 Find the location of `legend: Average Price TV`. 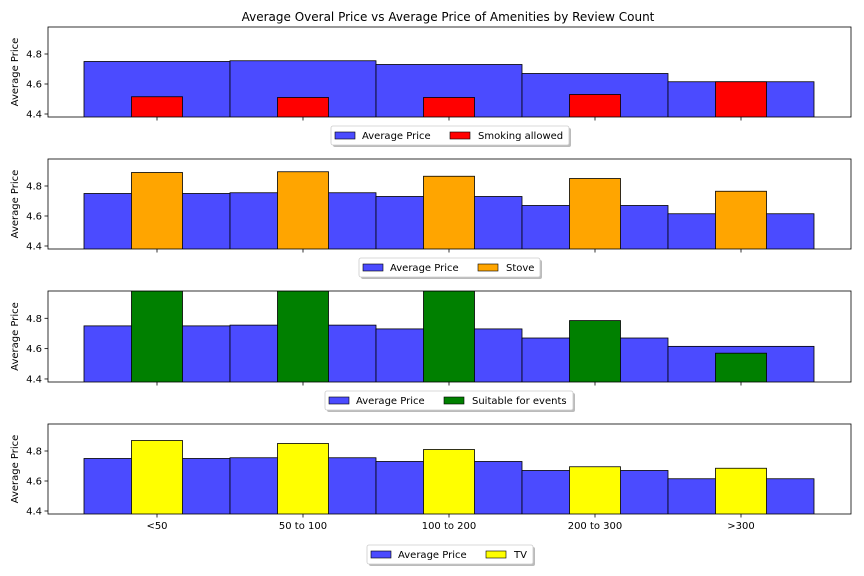

legend: Average Price TV is located at coordinates (450, 555).